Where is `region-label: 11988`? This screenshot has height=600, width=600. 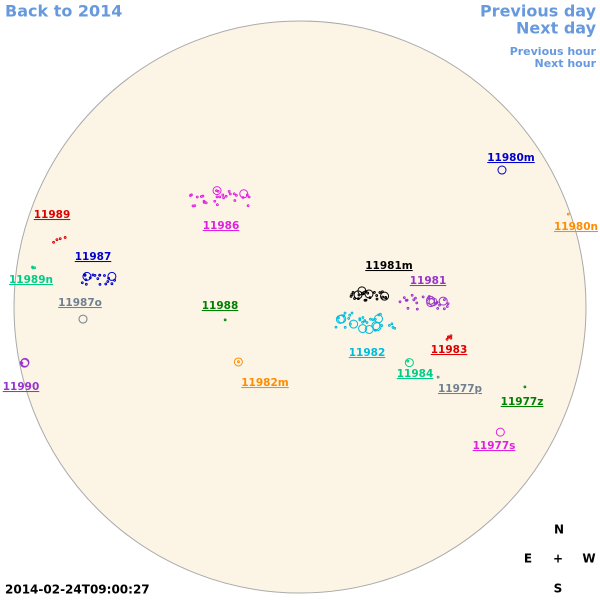 region-label: 11988 is located at coordinates (220, 306).